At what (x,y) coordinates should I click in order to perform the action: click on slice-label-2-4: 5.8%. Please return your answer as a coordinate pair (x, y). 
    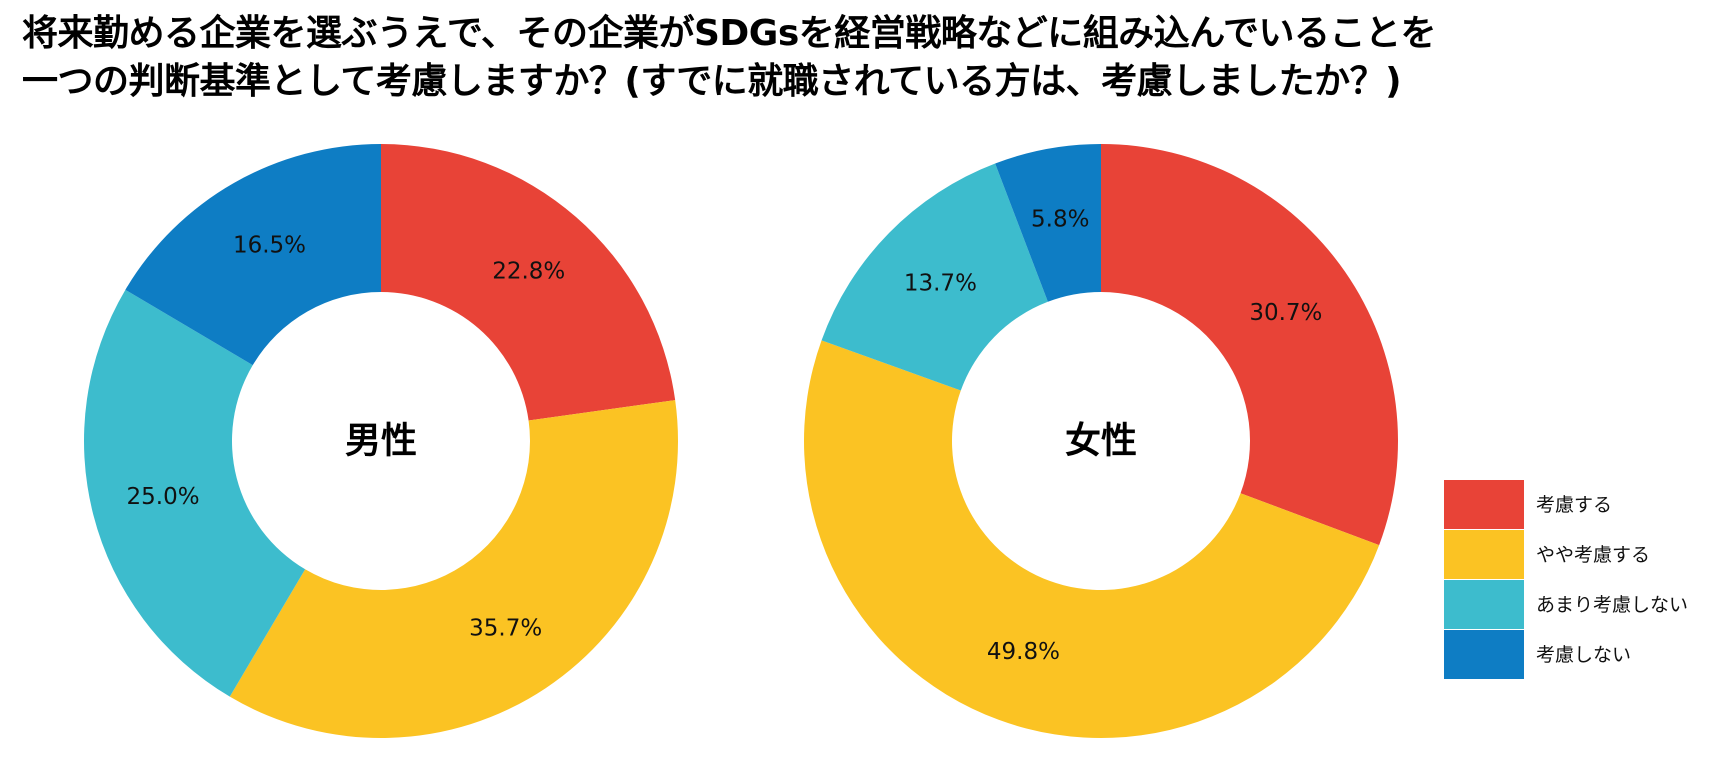
    Looking at the image, I should click on (1060, 220).